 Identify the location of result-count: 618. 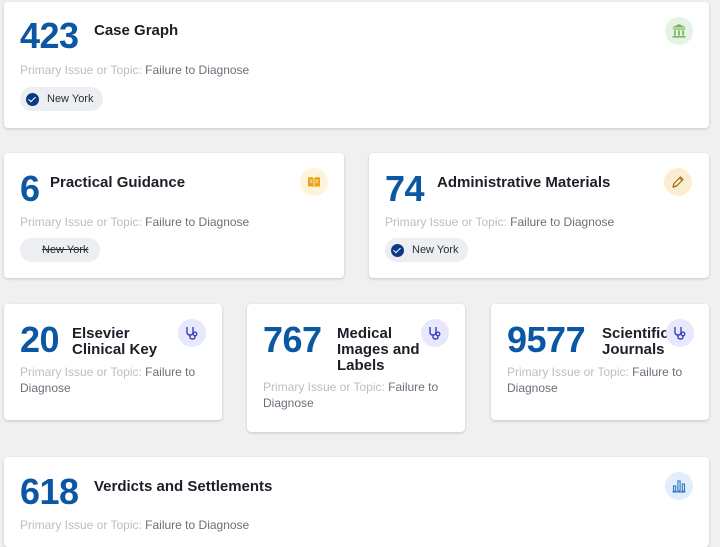
(49, 491).